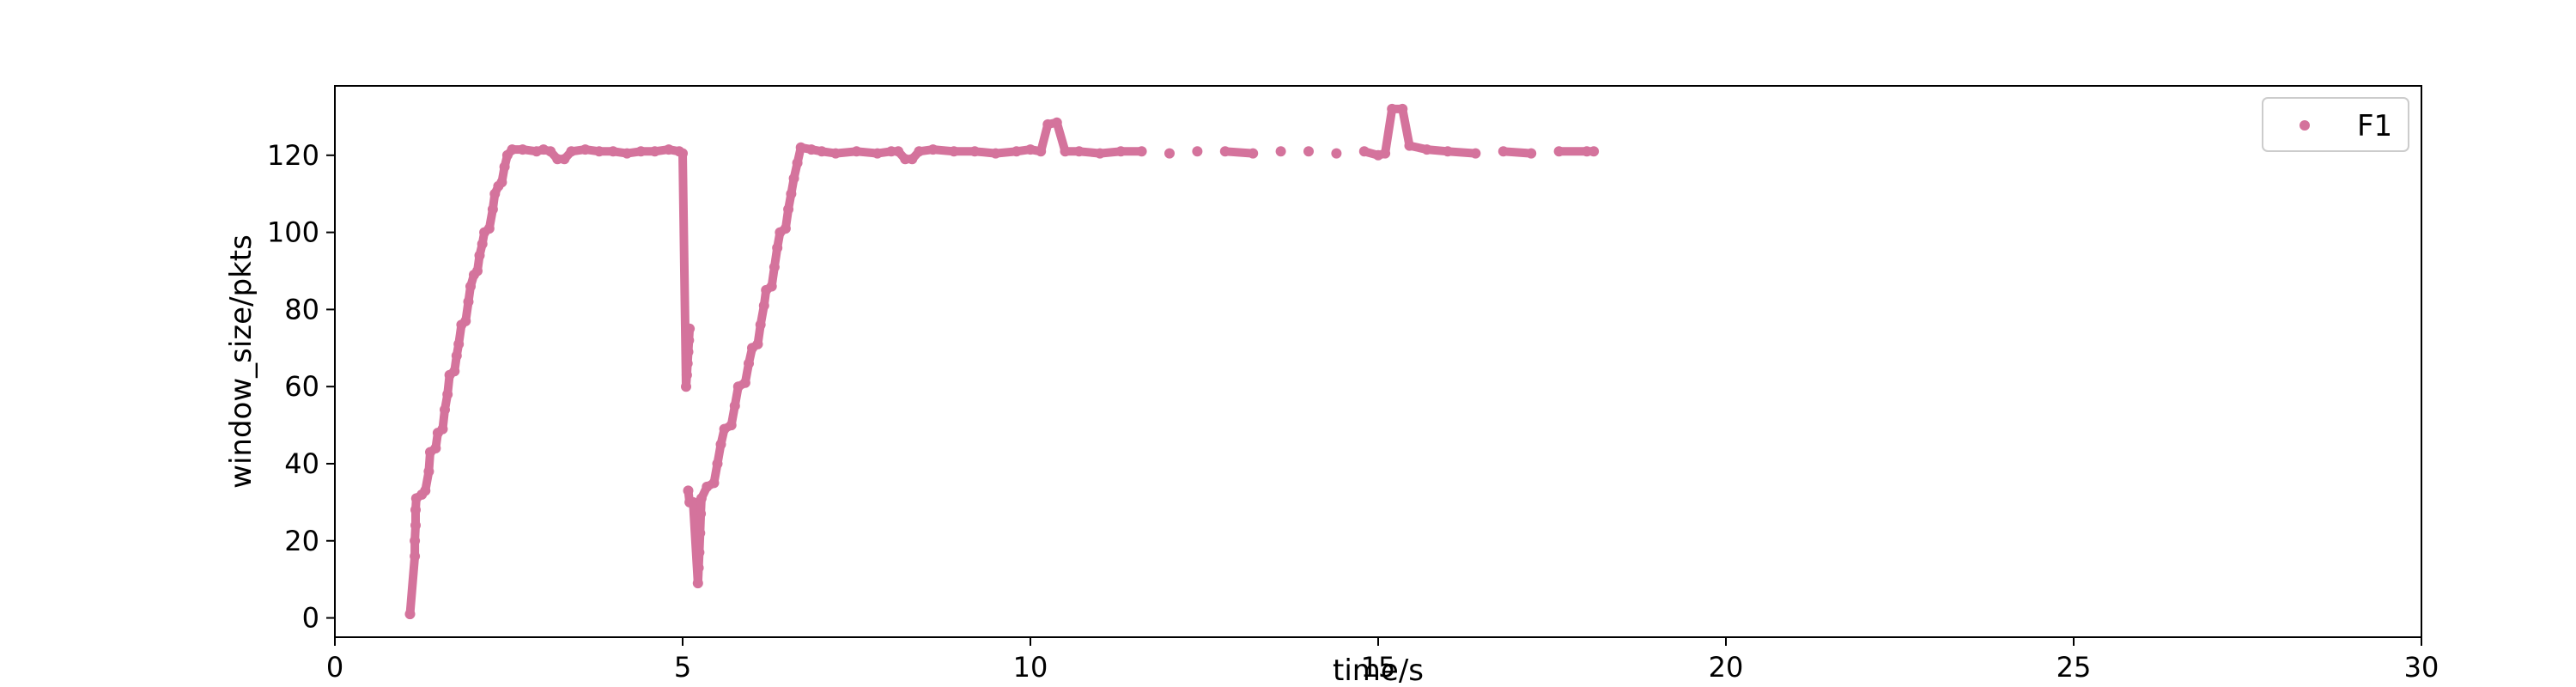  Describe the element at coordinates (301, 463) in the screenshot. I see `y-tick-label: 40` at that location.